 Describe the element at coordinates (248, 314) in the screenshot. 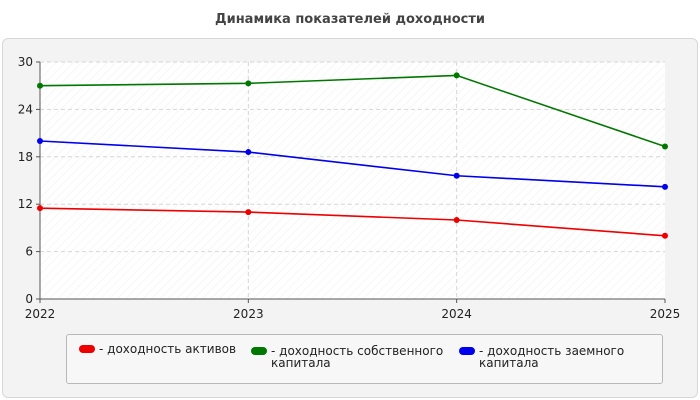

I see `x-tick-label: 2023` at that location.